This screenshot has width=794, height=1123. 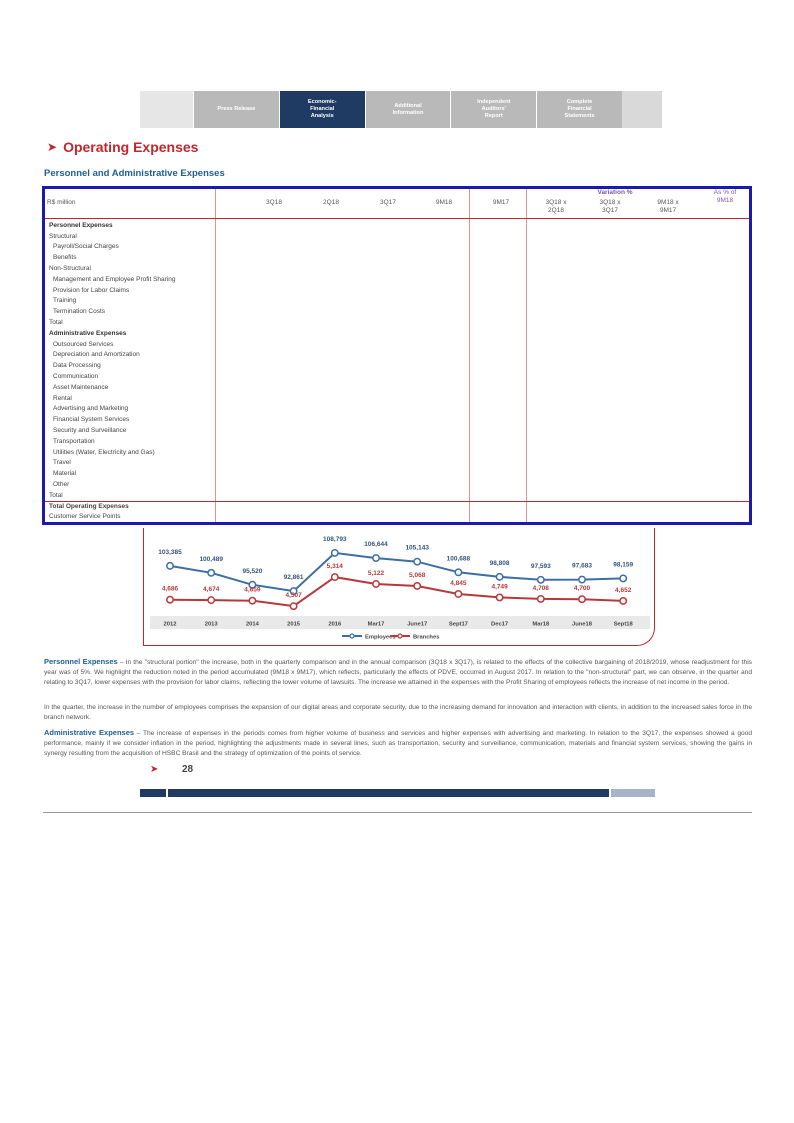 What do you see at coordinates (396, 592) in the screenshot?
I see `series-line-branches` at bounding box center [396, 592].